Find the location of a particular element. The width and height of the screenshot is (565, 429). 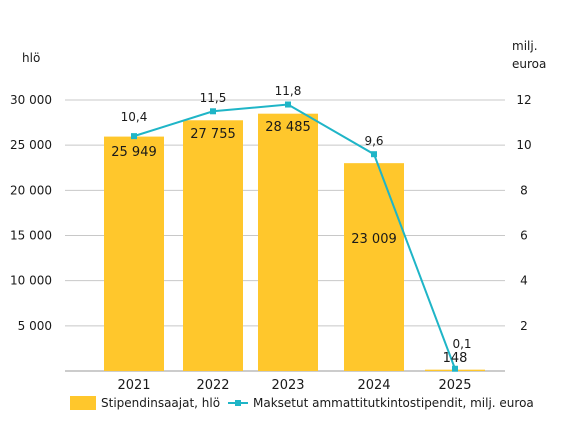

bar-data-label: 23 009 is located at coordinates (374, 239).